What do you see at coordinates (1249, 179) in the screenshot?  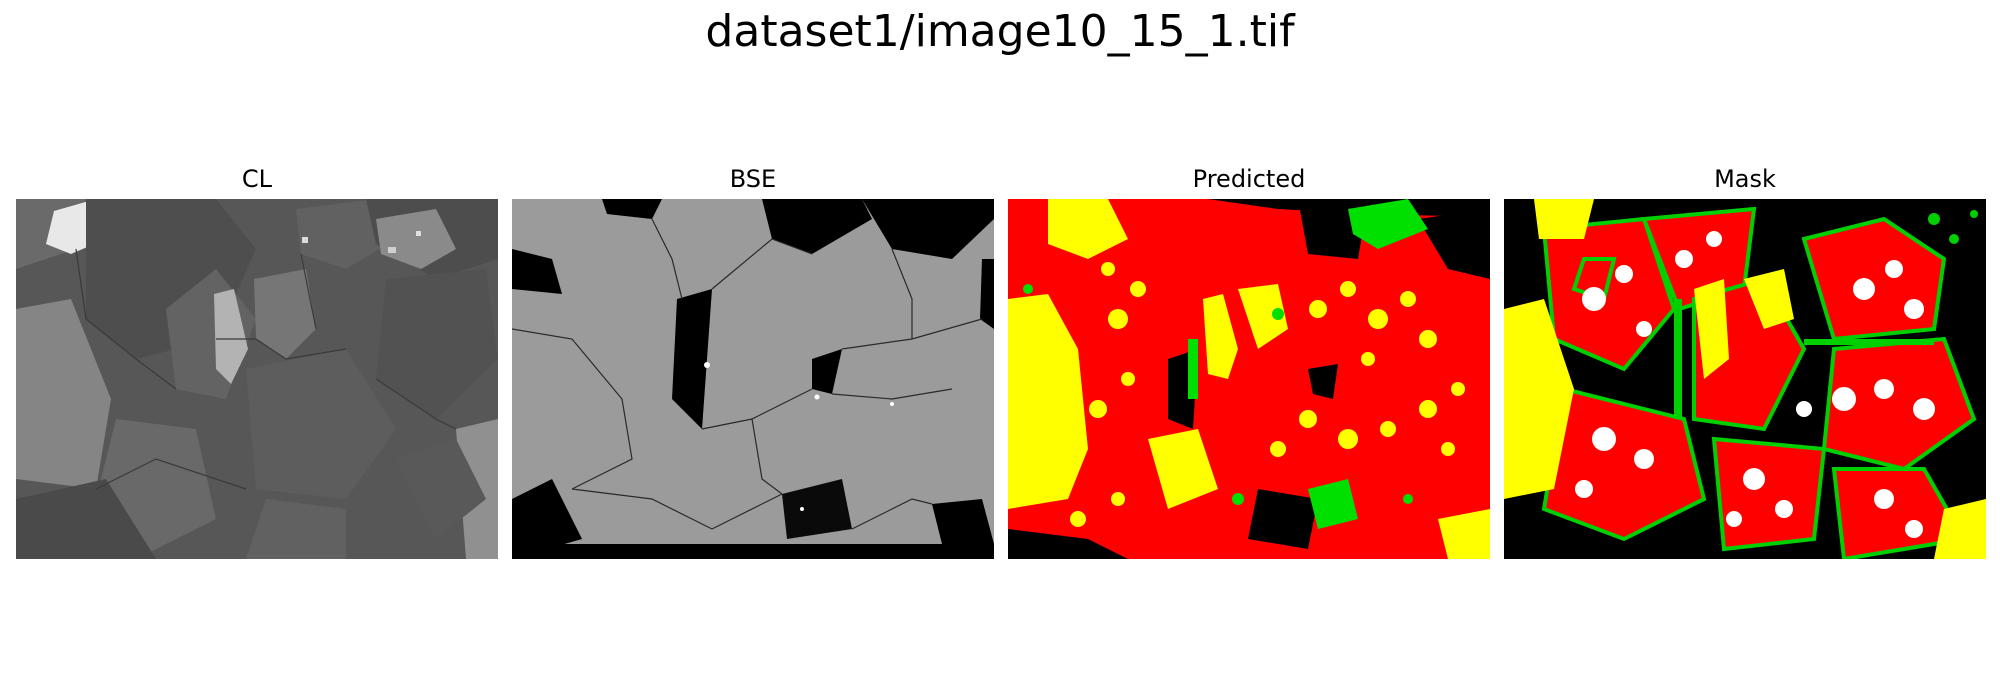 I see `panel-title-predicted: Predicted` at bounding box center [1249, 179].